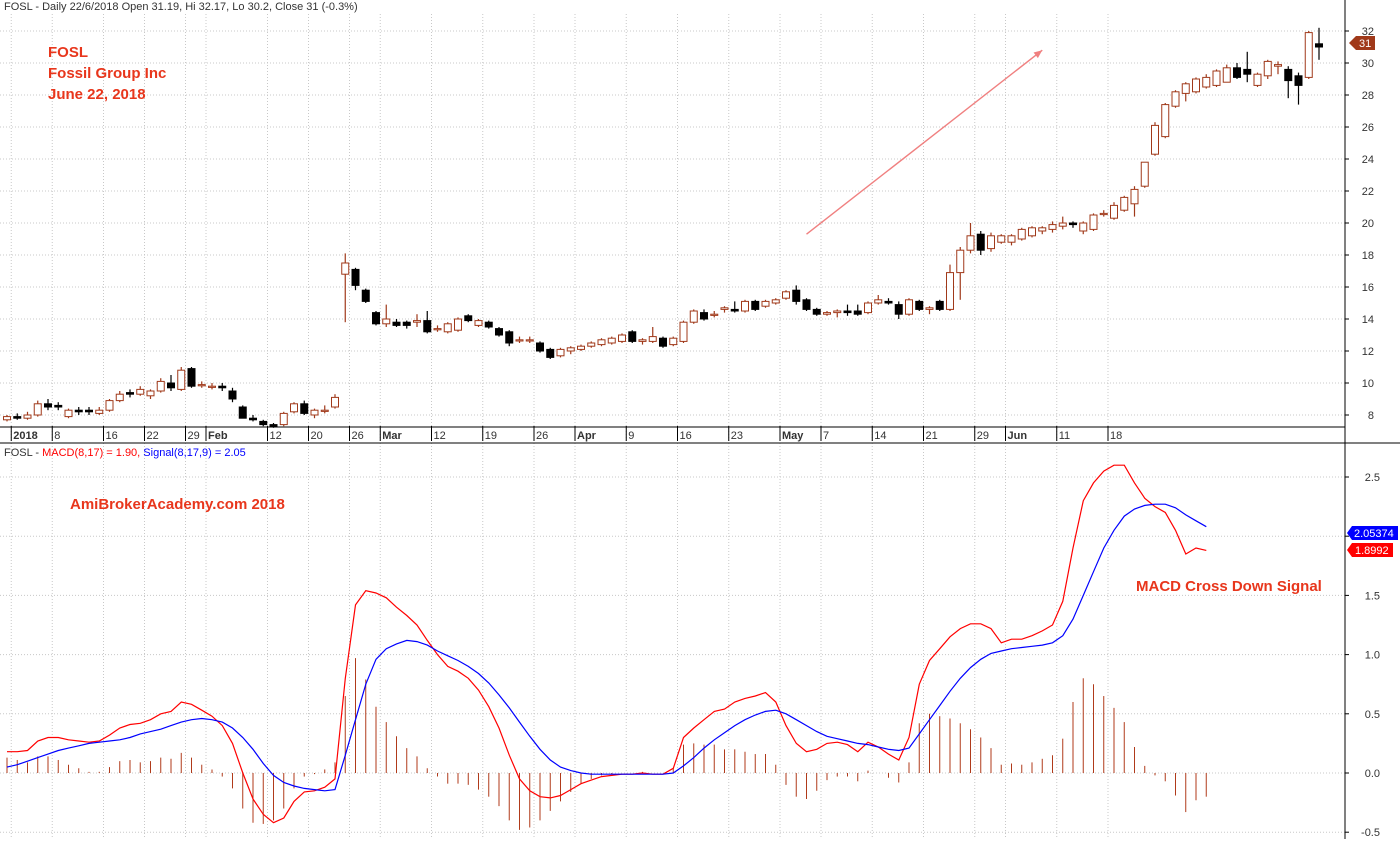  I want to click on macd-header-macd: MACD(8,17) = 1.90,, so click(91, 453).